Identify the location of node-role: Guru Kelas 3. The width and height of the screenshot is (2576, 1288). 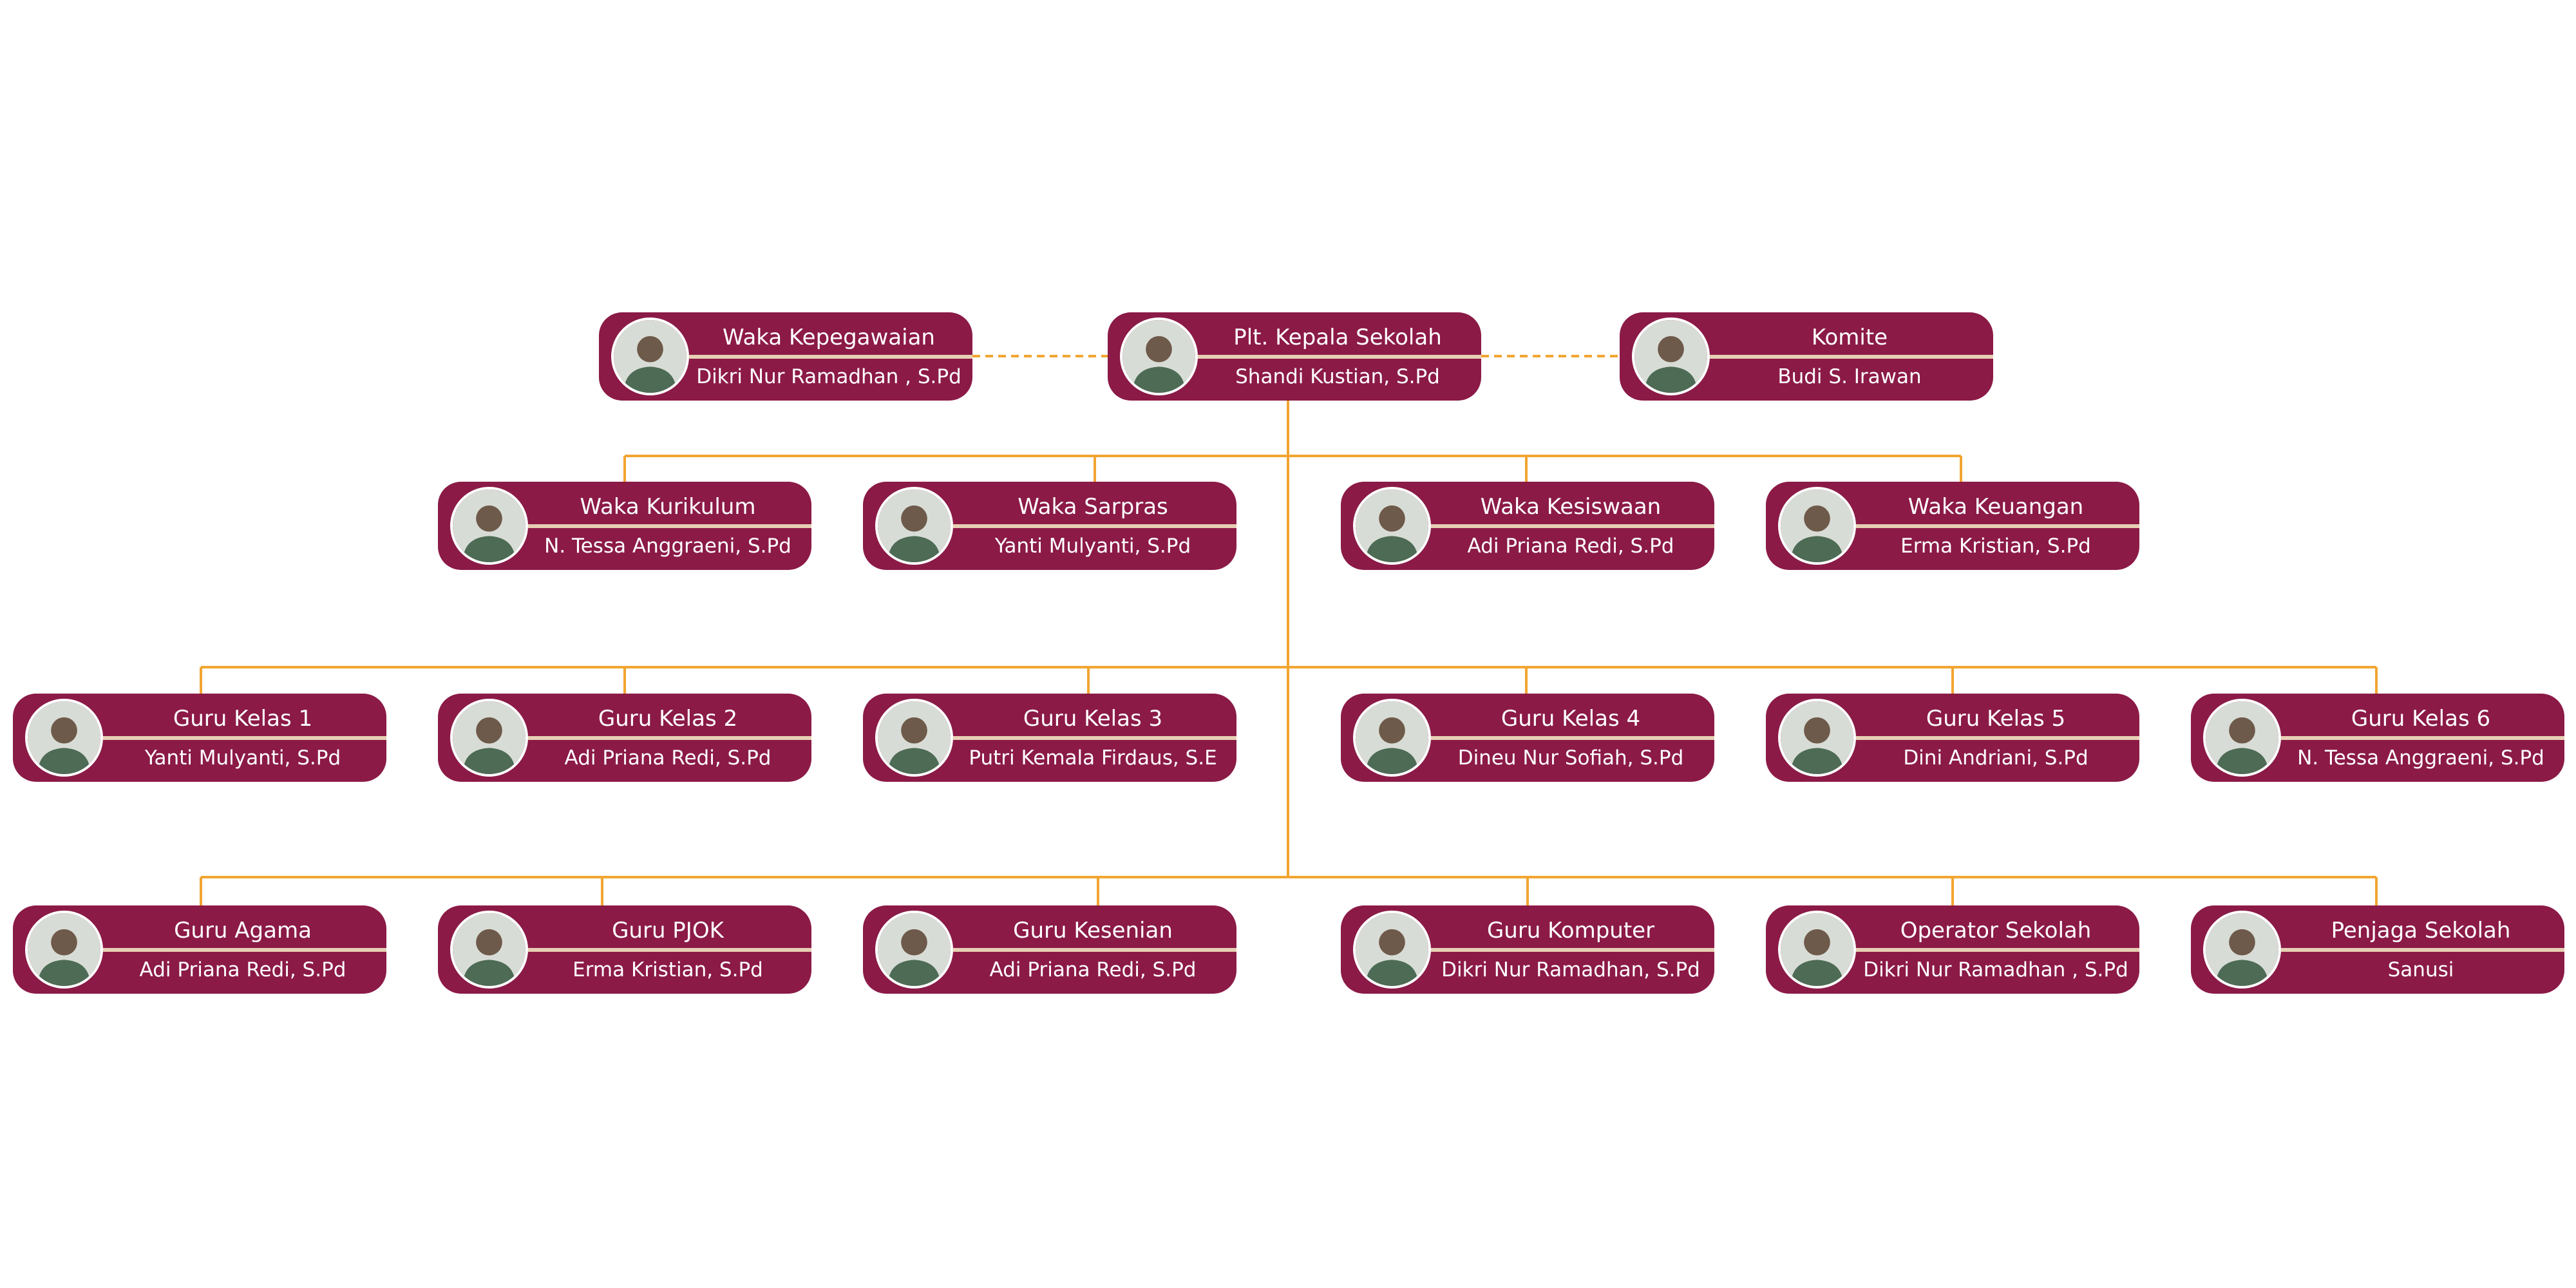
(1093, 719).